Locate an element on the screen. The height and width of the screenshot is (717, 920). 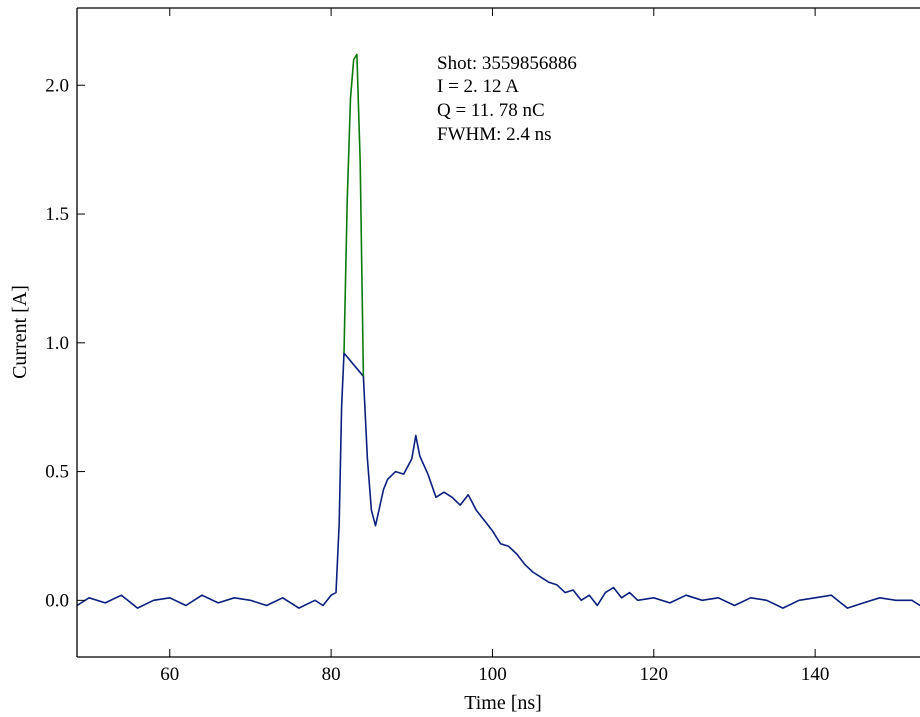
annotation-charge: Q = 11. 78 nC is located at coordinates (491, 110).